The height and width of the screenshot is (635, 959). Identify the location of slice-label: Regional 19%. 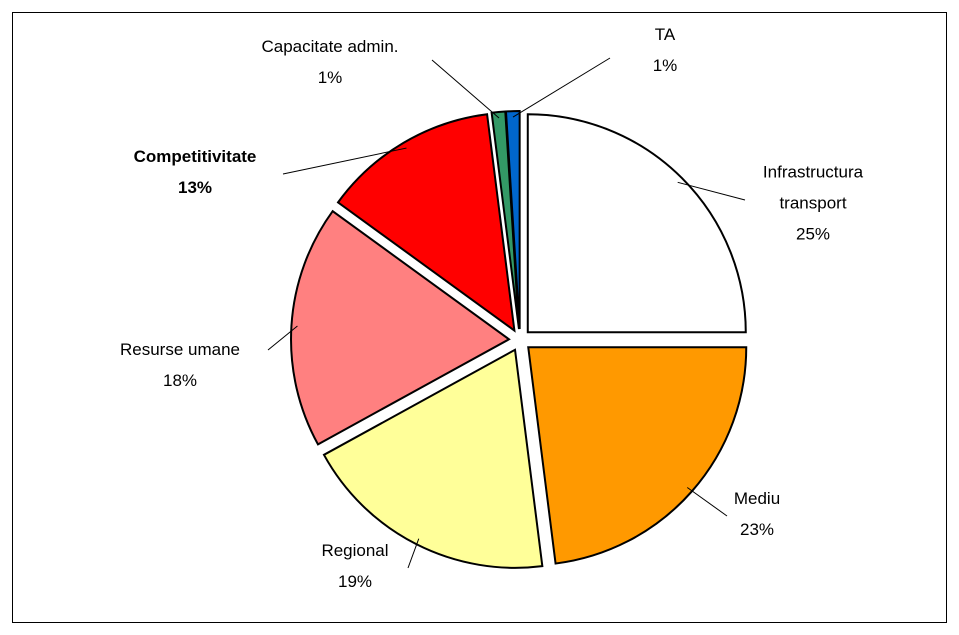
(355, 566).